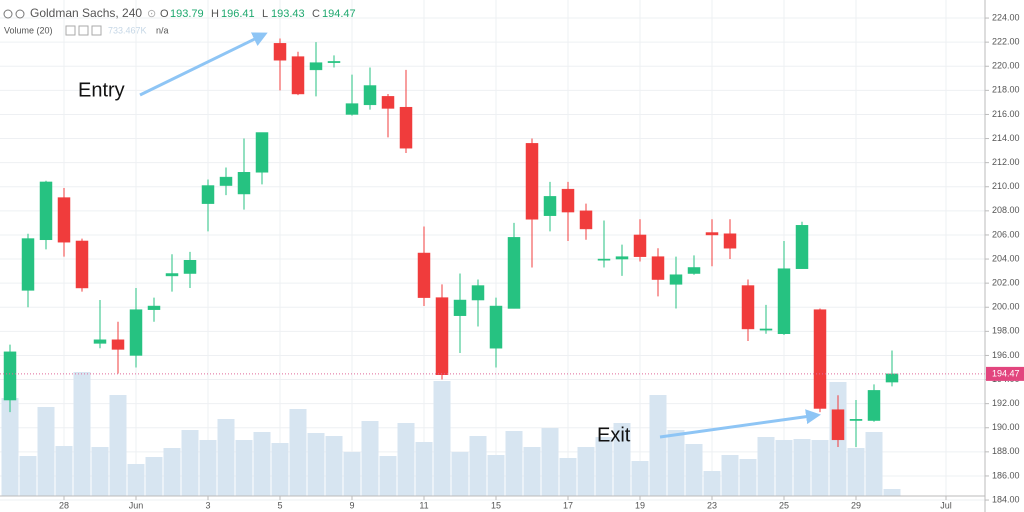 This screenshot has width=1024, height=512. I want to click on l-value: 193.43, so click(288, 14).